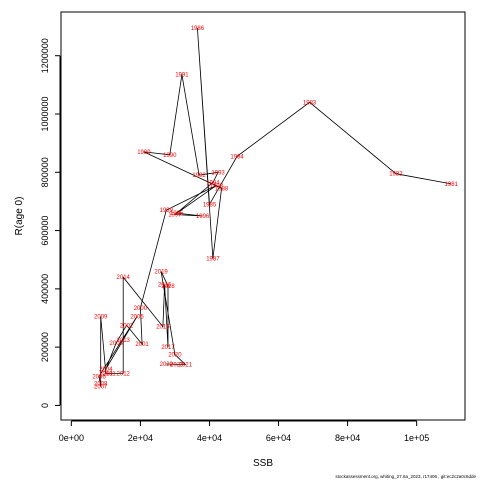 The image size is (480, 480). I want to click on year-label: 2012, so click(124, 374).